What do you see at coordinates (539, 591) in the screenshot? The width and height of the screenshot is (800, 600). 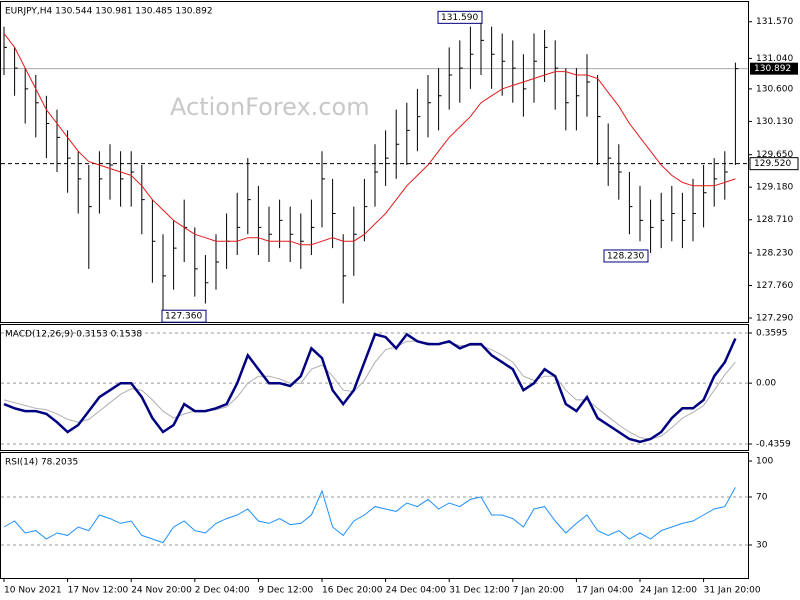 I see `x-tick-label: 7 Jan 20:00` at bounding box center [539, 591].